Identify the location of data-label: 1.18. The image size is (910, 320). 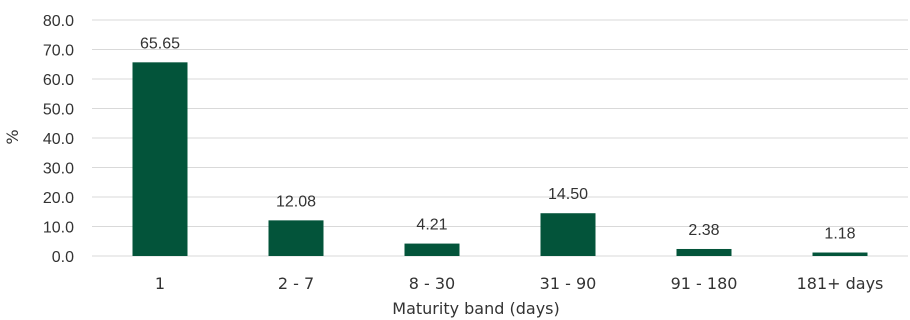
(839, 234).